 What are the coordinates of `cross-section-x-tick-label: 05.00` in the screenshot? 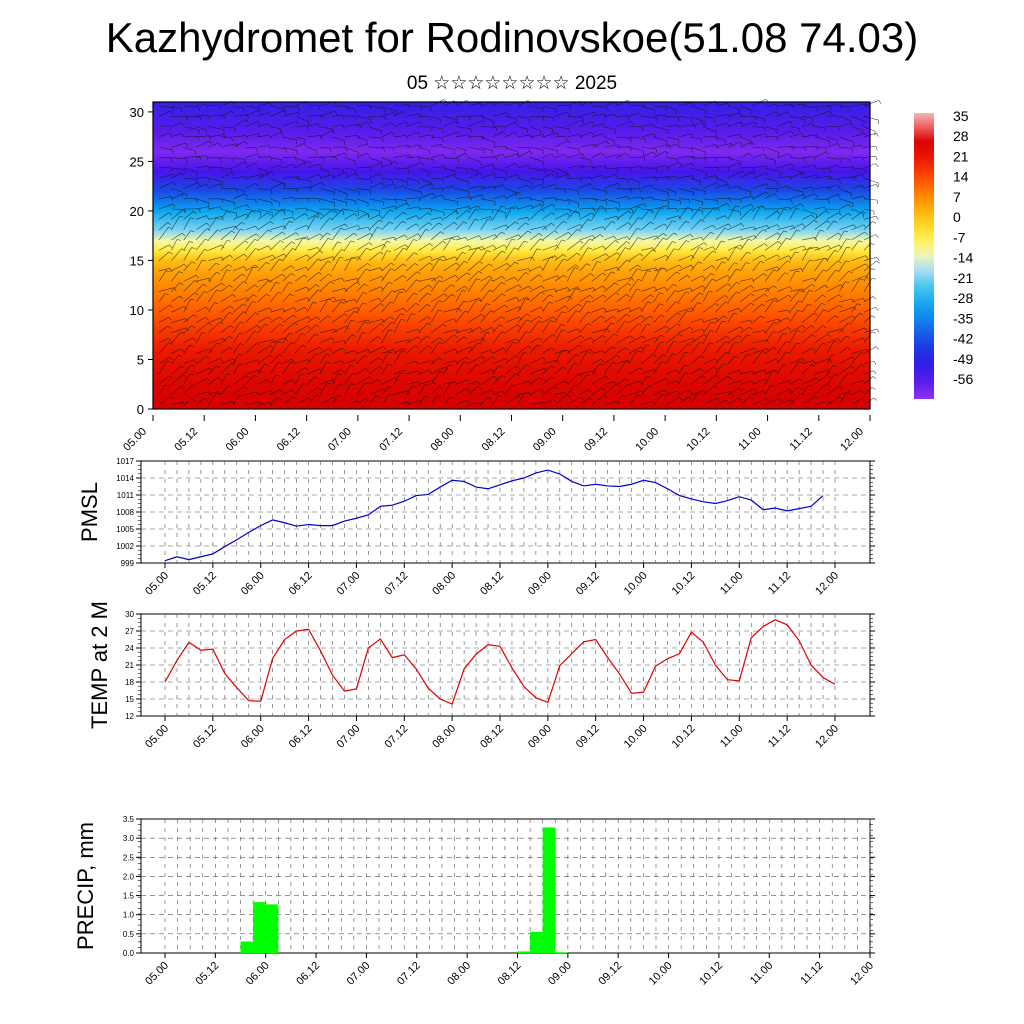 It's located at (135, 440).